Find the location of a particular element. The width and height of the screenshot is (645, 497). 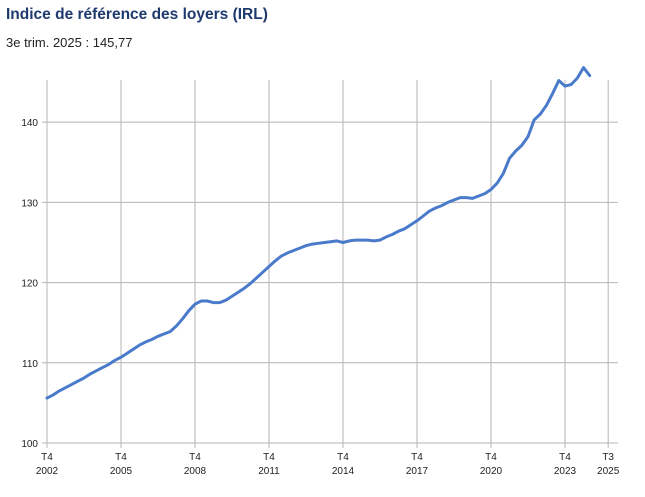

x-tick-quarter-label: T3 is located at coordinates (608, 457).